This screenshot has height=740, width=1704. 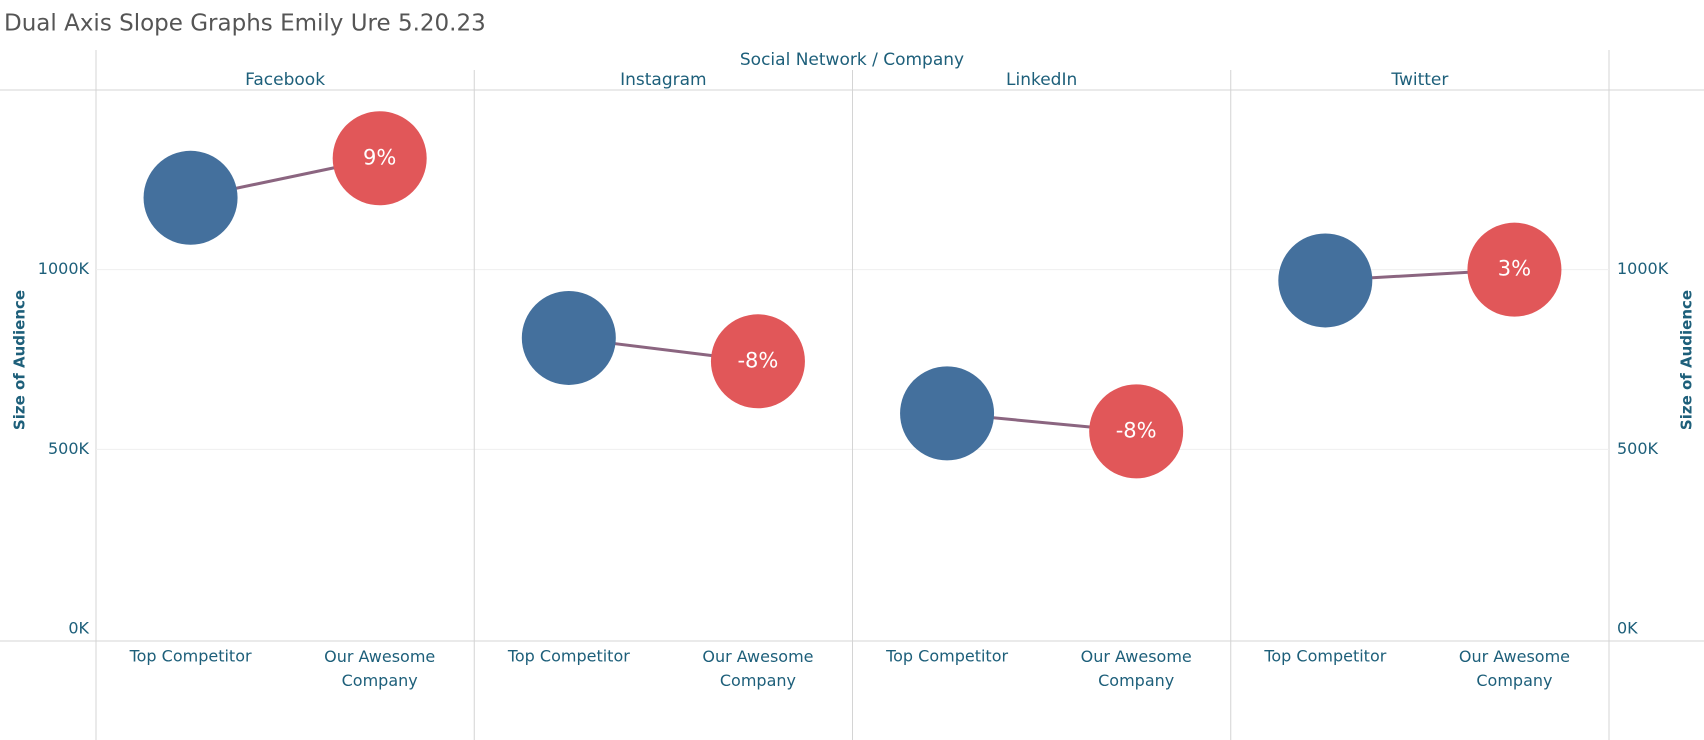 I want to click on y2-tick-label: 0K, so click(x=1627, y=628).